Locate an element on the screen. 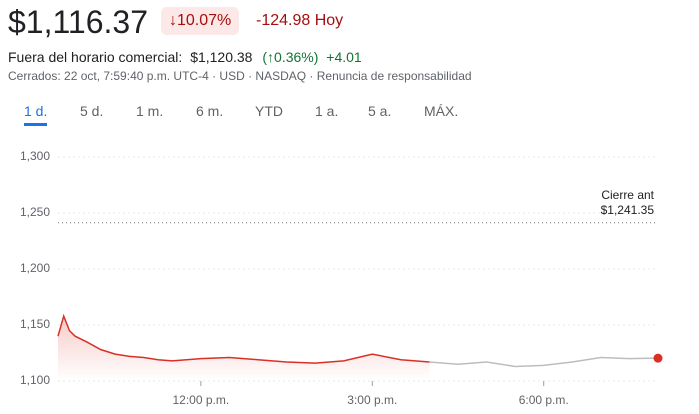 This screenshot has height=414, width=699. area is located at coordinates (244, 348).